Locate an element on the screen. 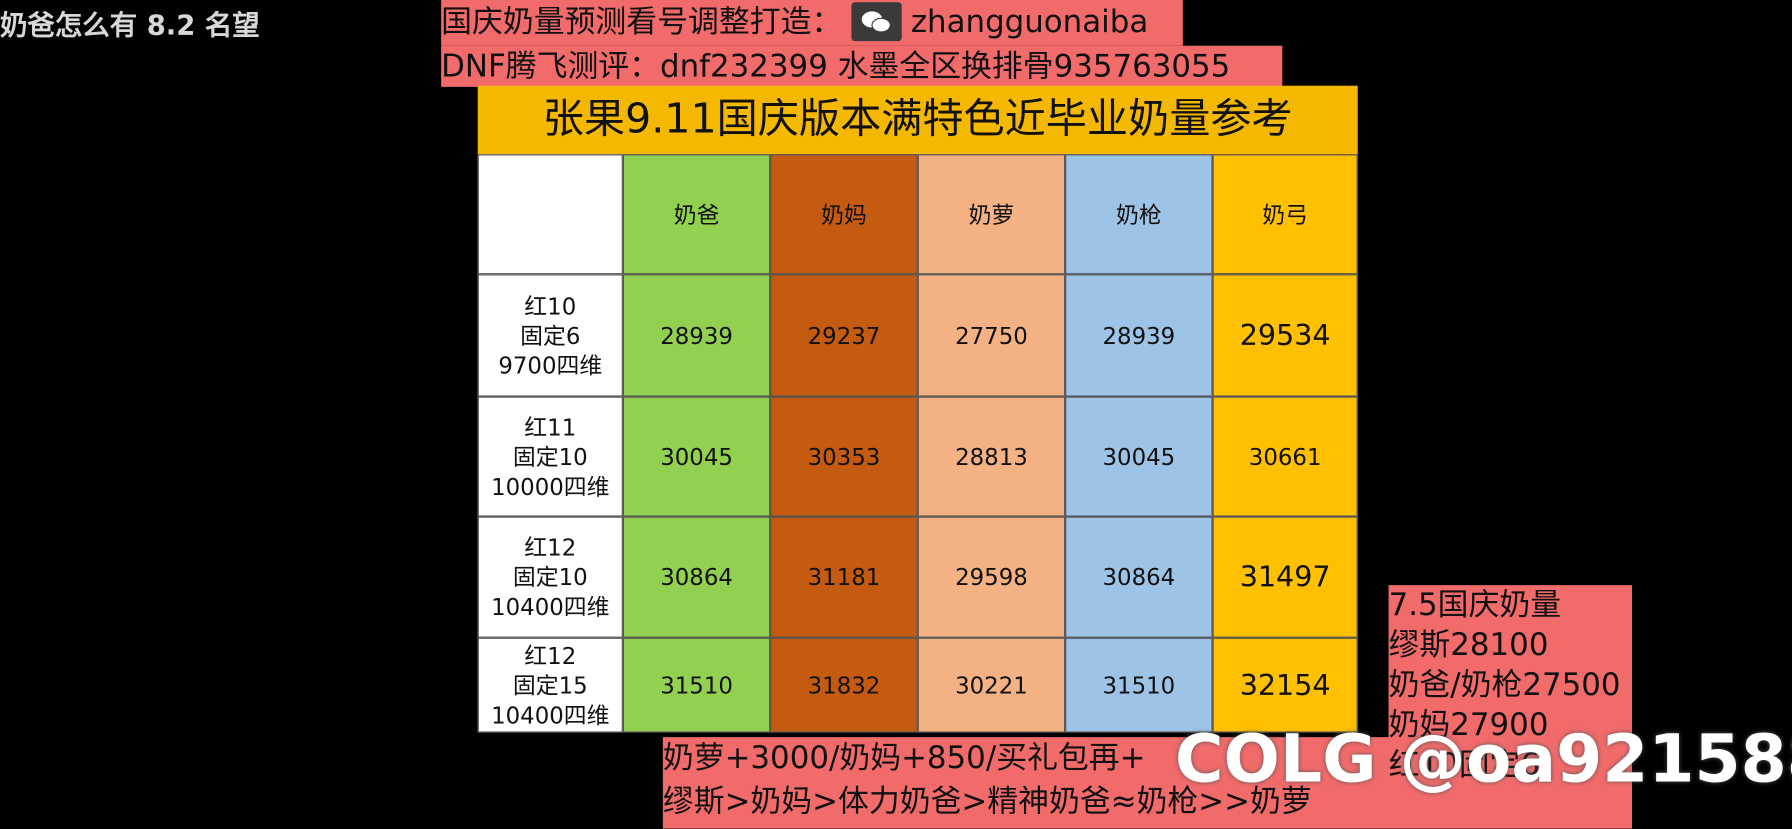 The image size is (1792, 829). table-title: 张果9.11国庆版本满特色近毕业奶量参考 is located at coordinates (917, 120).